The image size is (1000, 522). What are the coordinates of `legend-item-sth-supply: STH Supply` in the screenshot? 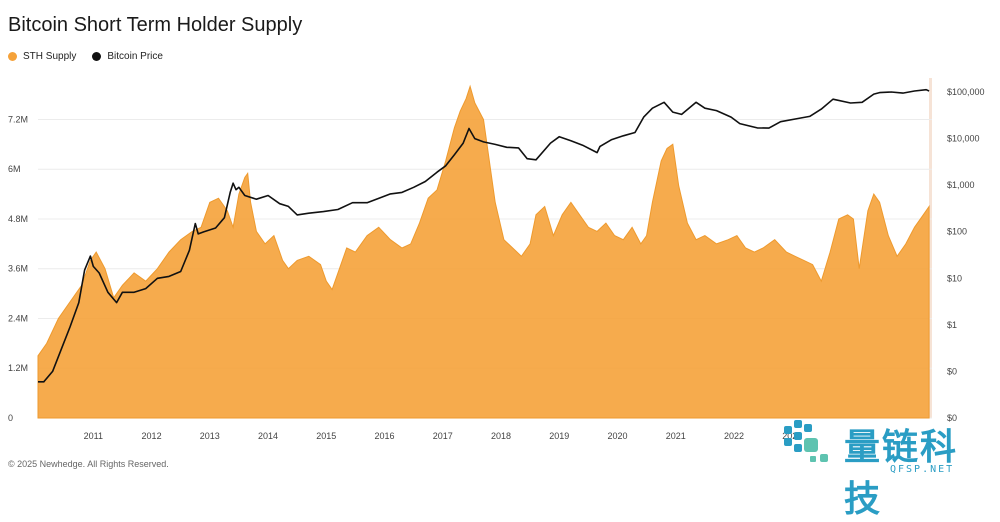 It's located at (42, 56).